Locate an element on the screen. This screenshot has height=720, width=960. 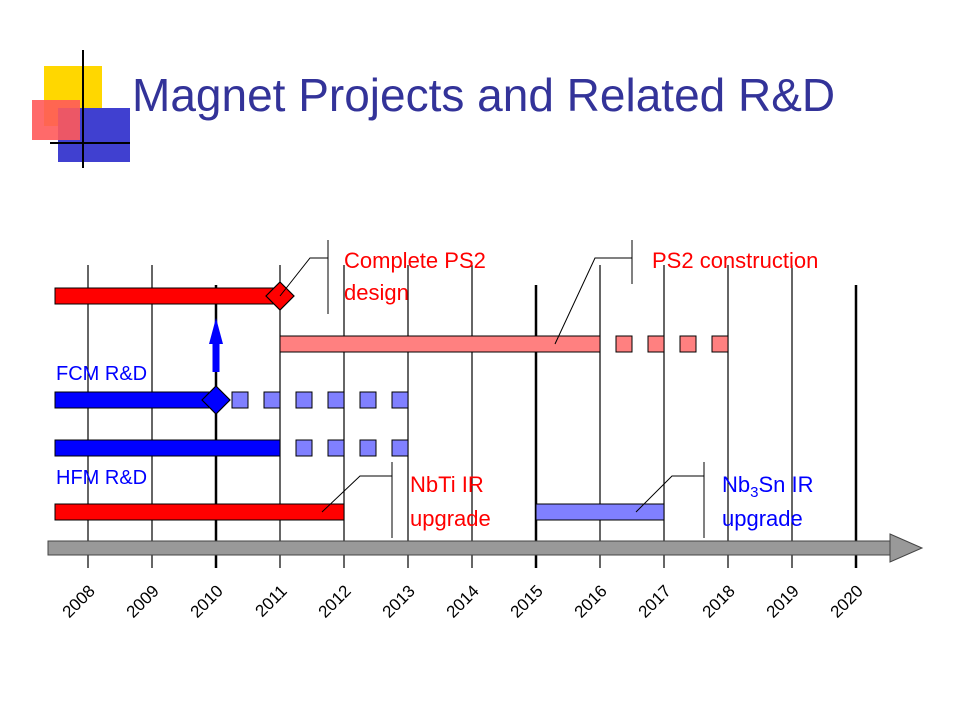
up-arrow-head is located at coordinates (216, 331).